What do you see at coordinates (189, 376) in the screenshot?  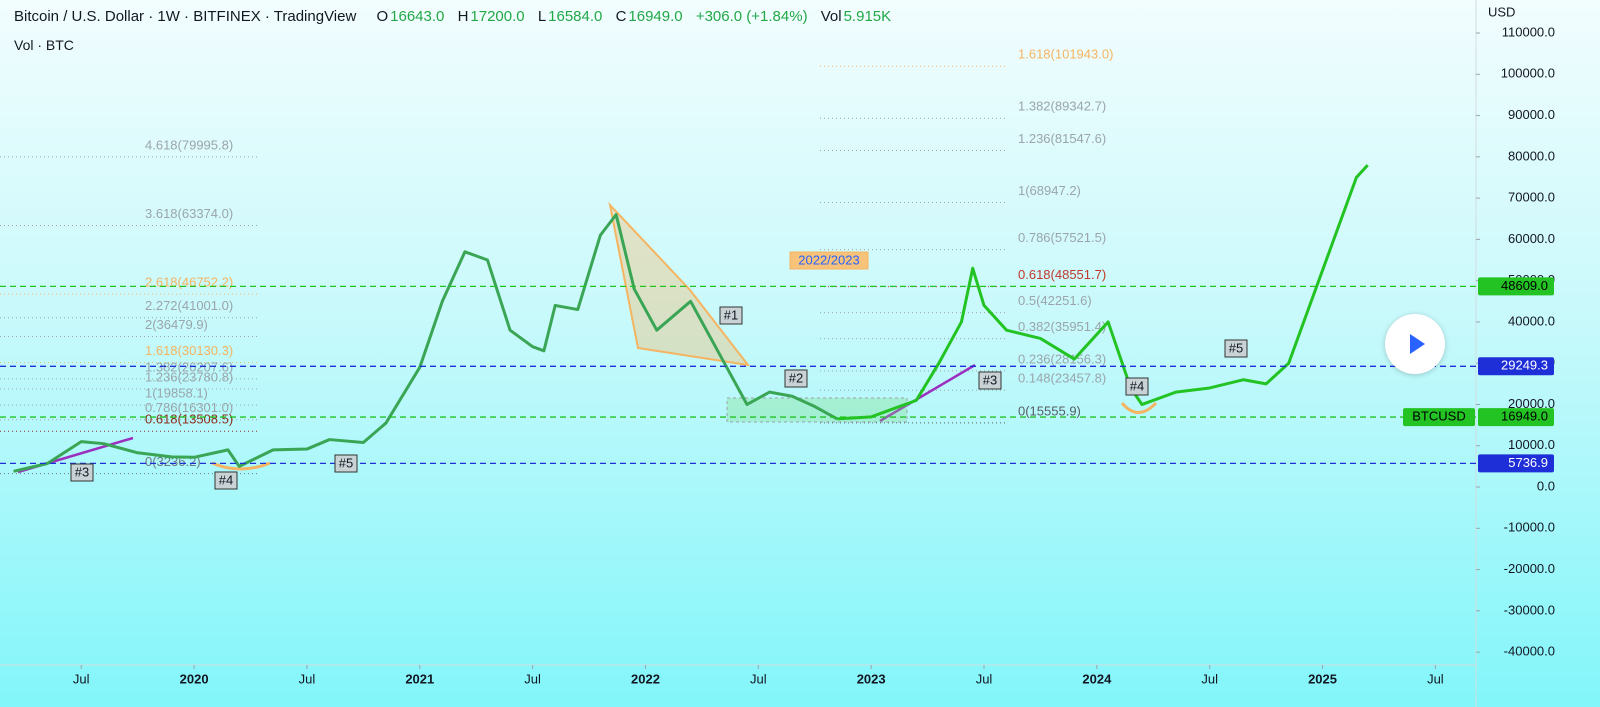 I see `fib-label: 1.236(23780.8)` at bounding box center [189, 376].